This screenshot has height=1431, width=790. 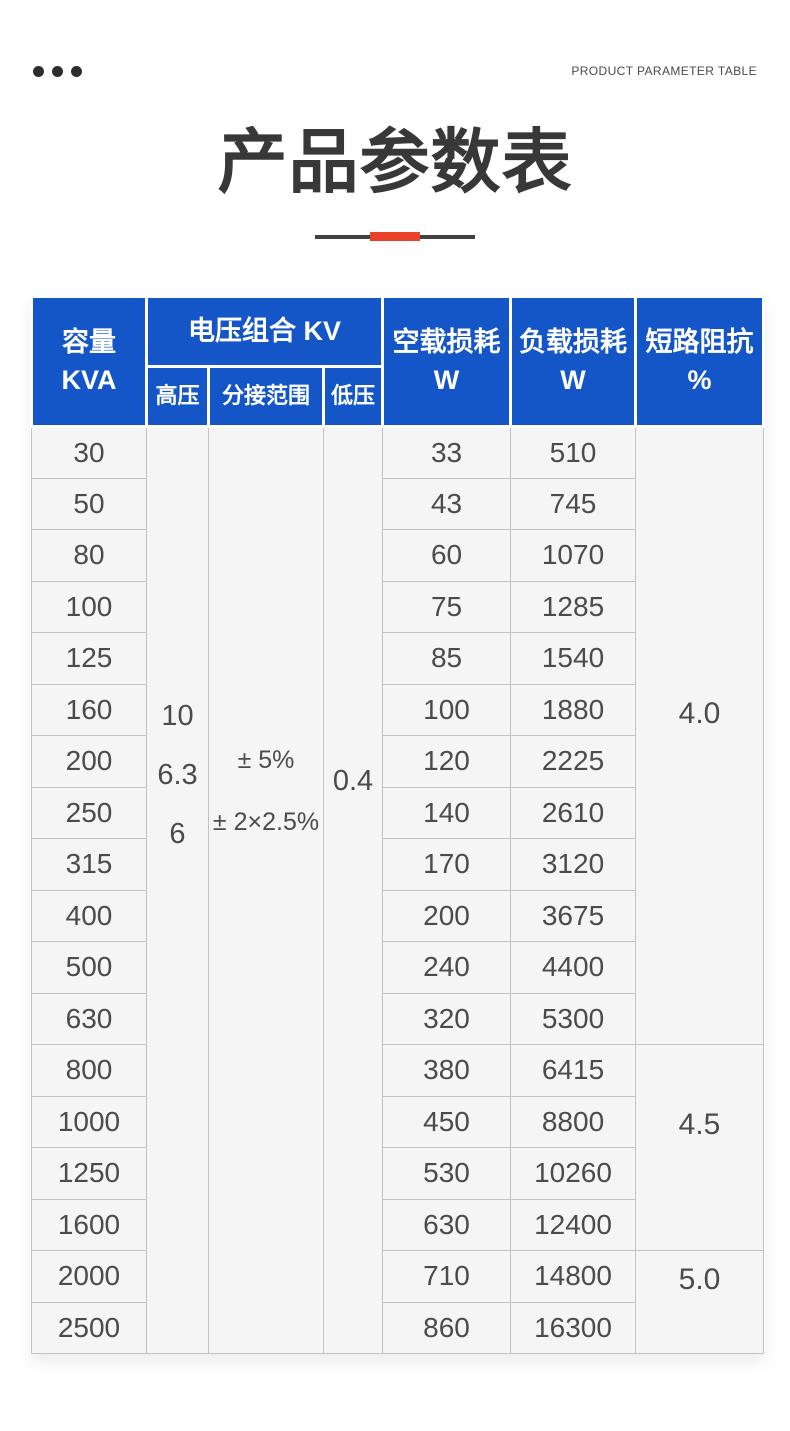 I want to click on cell-impedance: 4.0, so click(x=700, y=735).